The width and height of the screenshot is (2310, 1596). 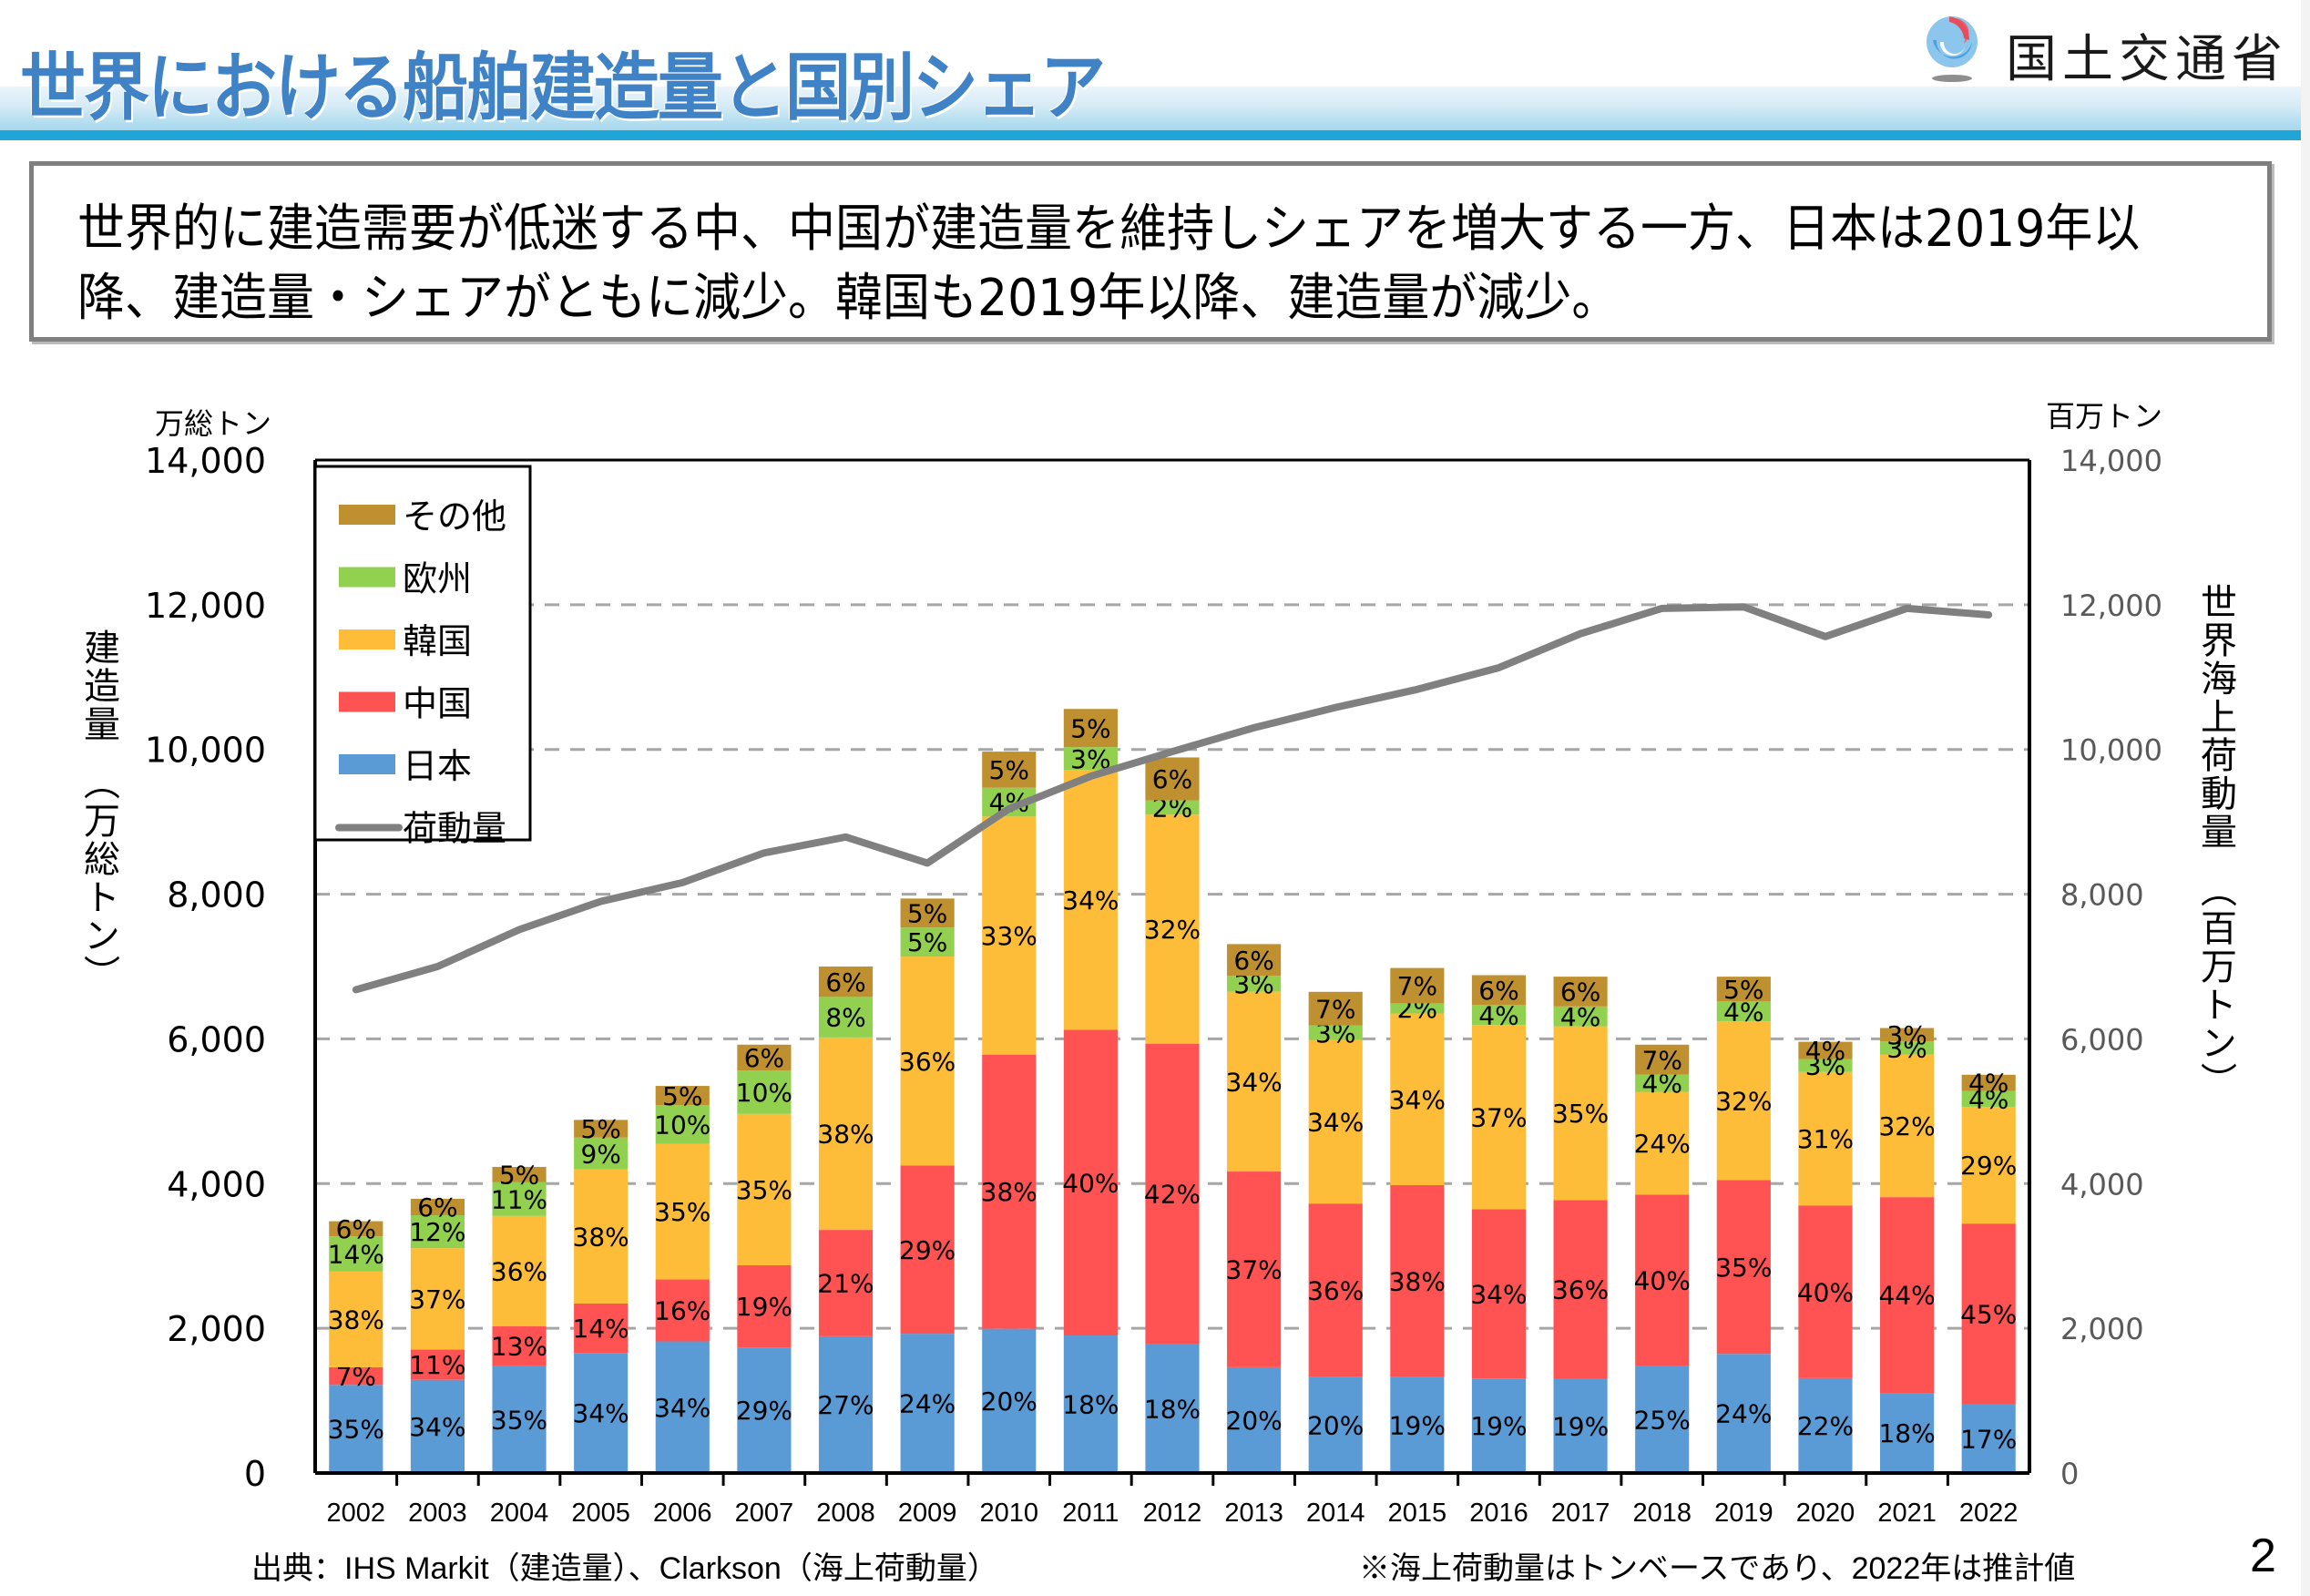 I want to click on bar-stack-2003: 34% 11% 37% 12%6%, so click(x=437, y=1332).